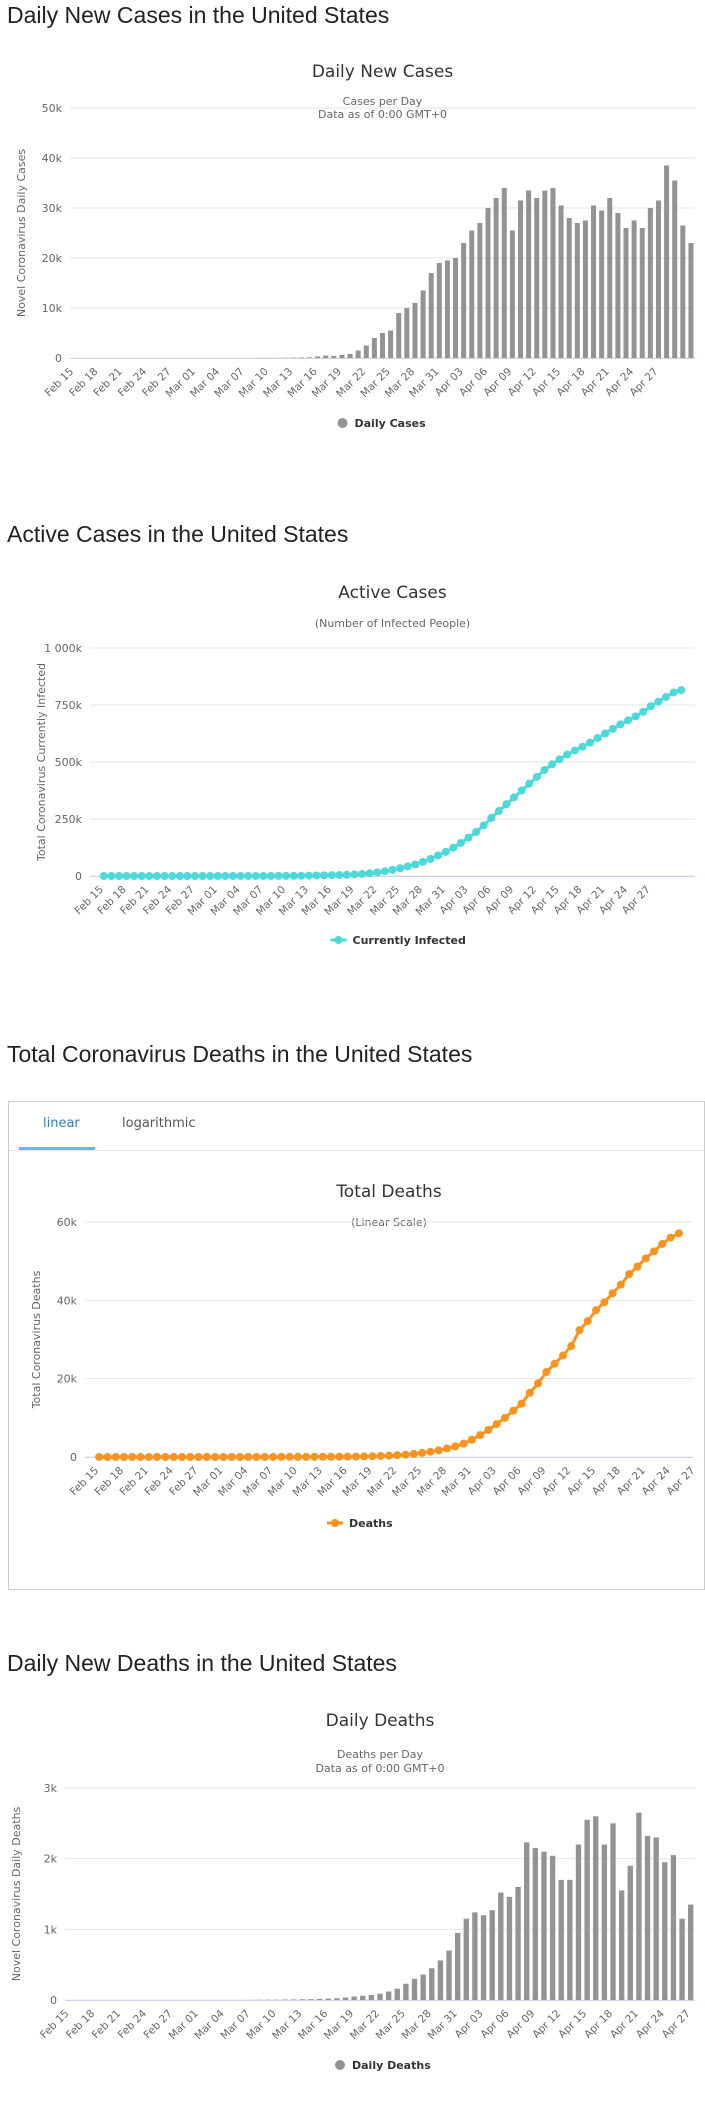 This screenshot has height=2102, width=705. Describe the element at coordinates (159, 1123) in the screenshot. I see `tab-logarithmic: logarithmic` at that location.